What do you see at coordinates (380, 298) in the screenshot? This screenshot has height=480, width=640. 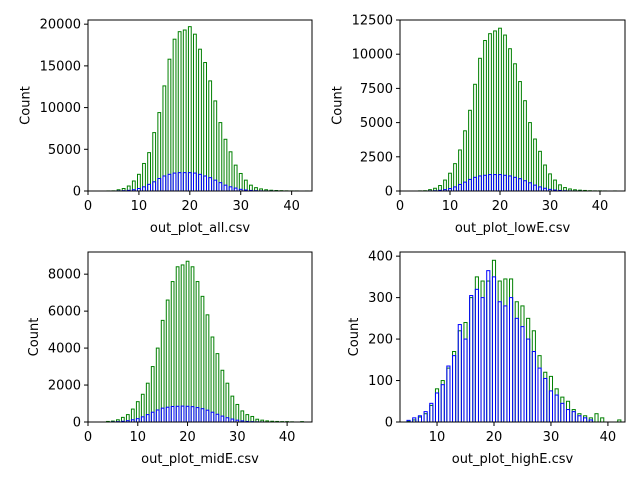 I see `y-tick-label: 300` at bounding box center [380, 298].